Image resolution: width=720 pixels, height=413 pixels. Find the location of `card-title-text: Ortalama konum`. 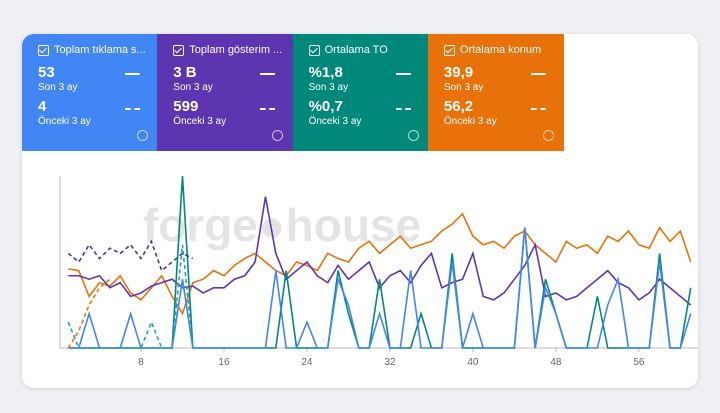

card-title-text: Ortalama konum is located at coordinates (500, 50).